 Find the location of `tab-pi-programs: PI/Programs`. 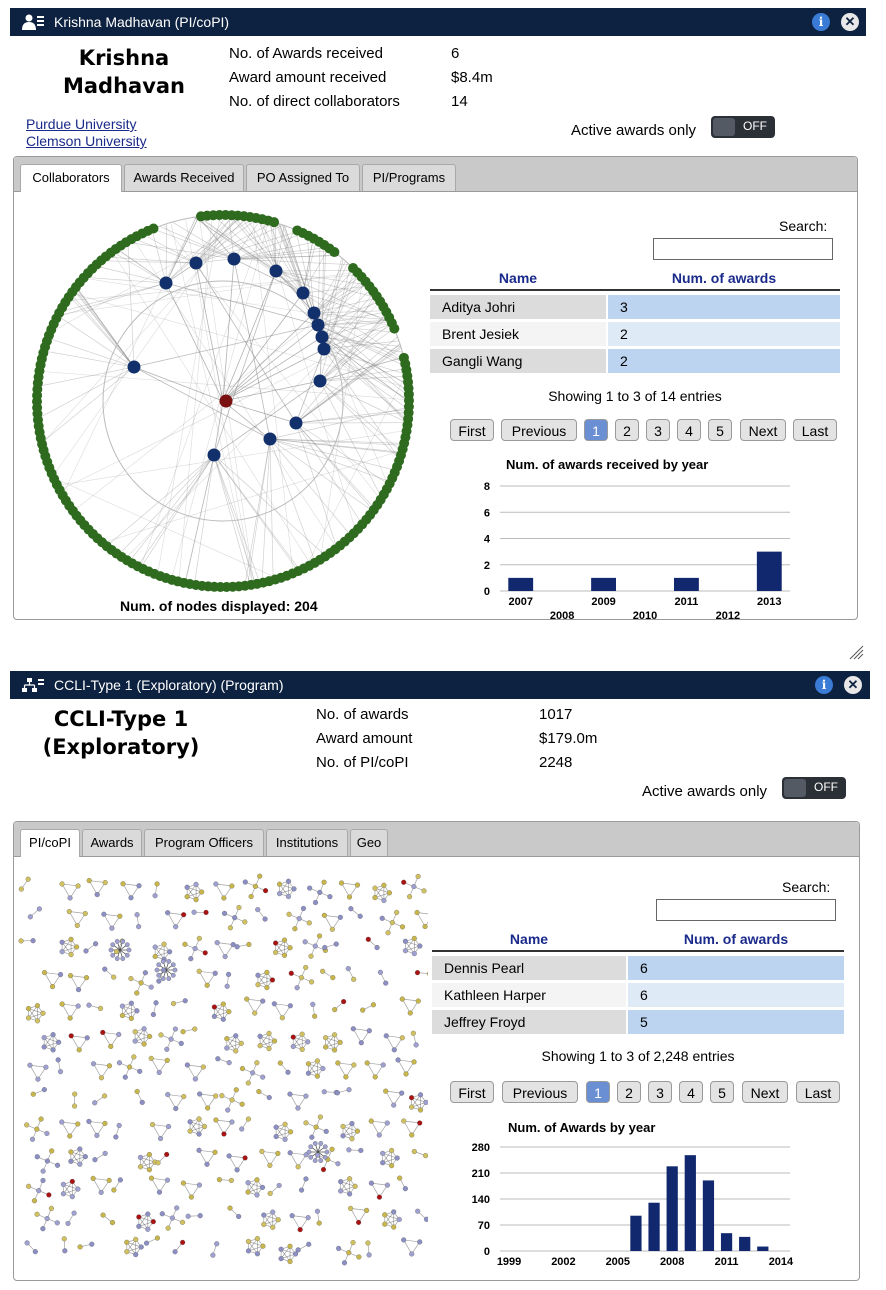

tab-pi-programs: PI/Programs is located at coordinates (409, 177).